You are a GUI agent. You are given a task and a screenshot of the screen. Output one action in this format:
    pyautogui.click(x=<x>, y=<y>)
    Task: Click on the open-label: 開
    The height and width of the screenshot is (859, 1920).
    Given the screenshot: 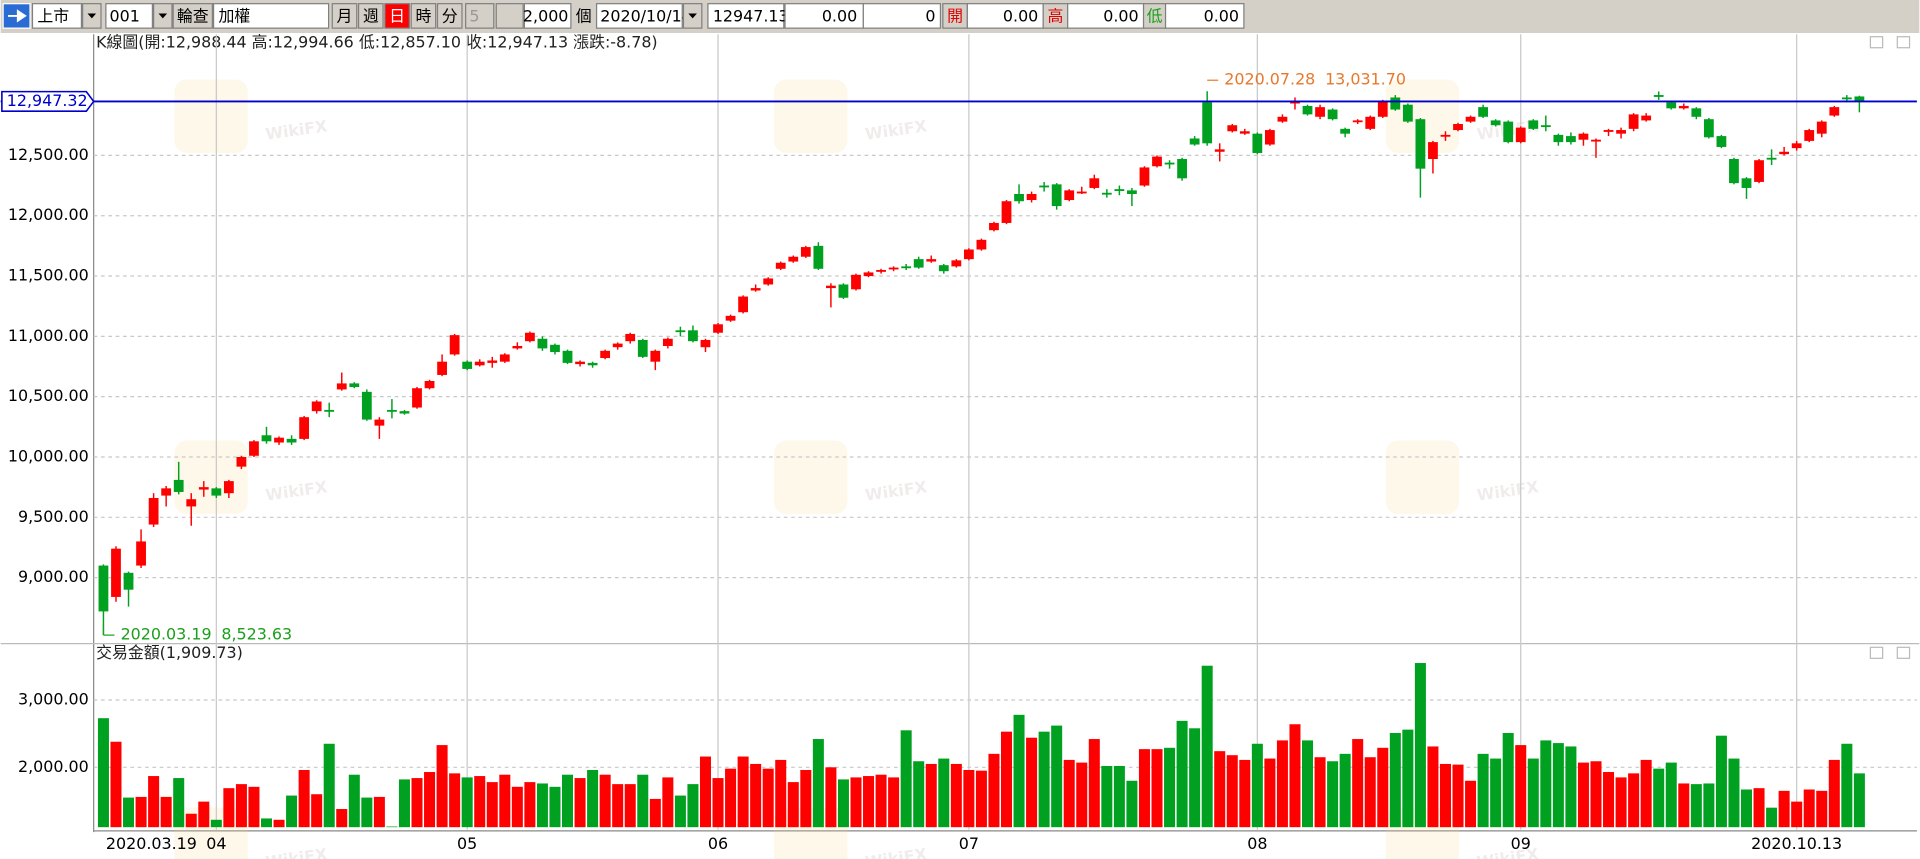 What is the action you would take?
    pyautogui.click(x=955, y=16)
    